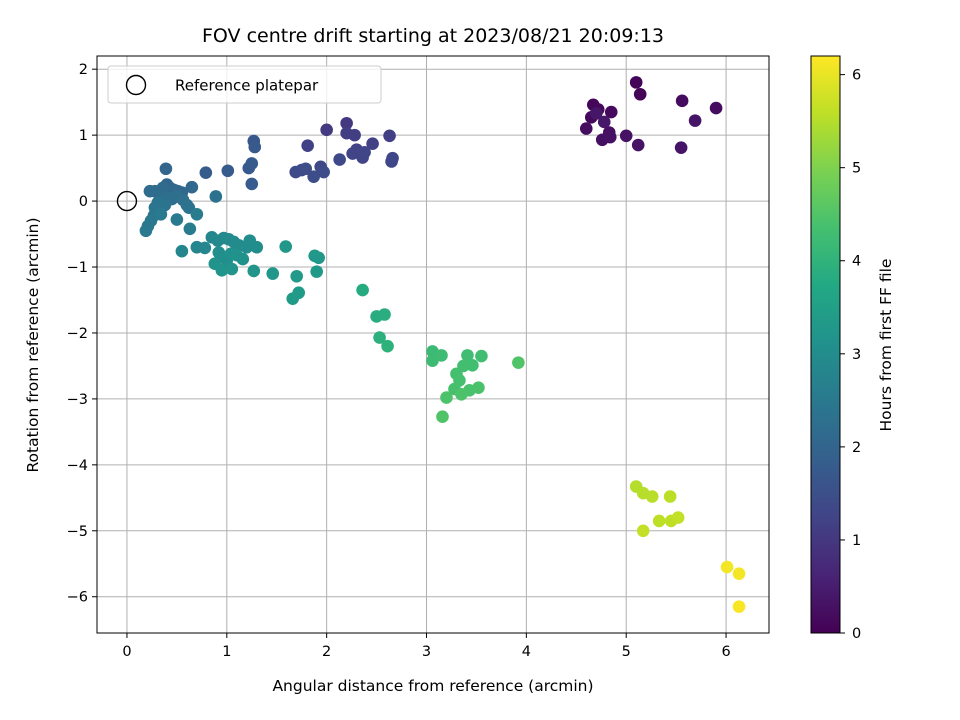  Describe the element at coordinates (247, 86) in the screenshot. I see `legend-label: Reference platepar` at that location.